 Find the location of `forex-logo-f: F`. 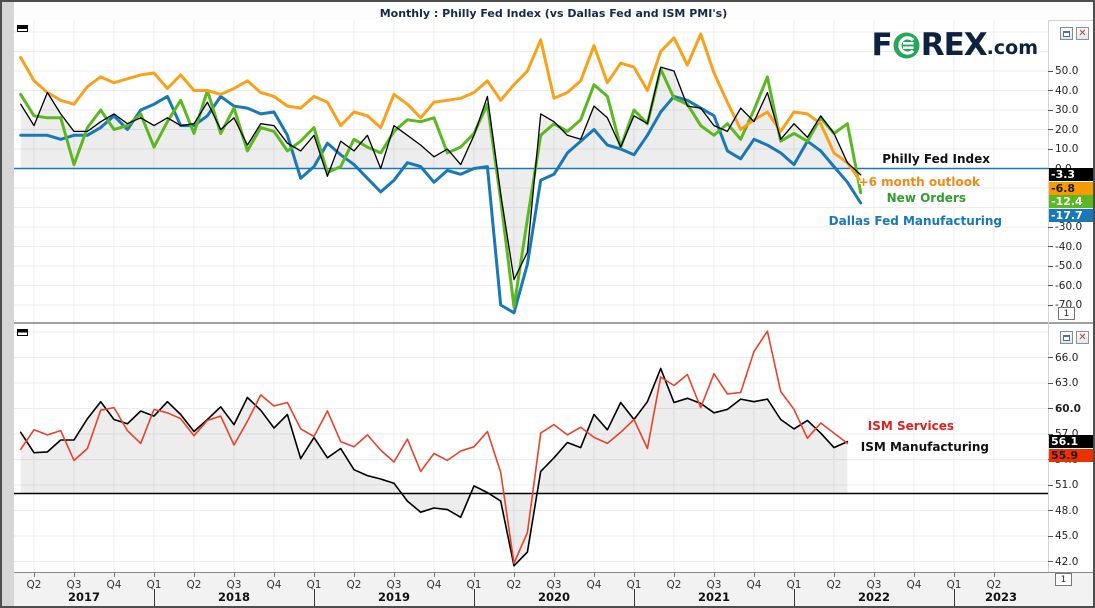

forex-logo-f: F is located at coordinates (882, 45).